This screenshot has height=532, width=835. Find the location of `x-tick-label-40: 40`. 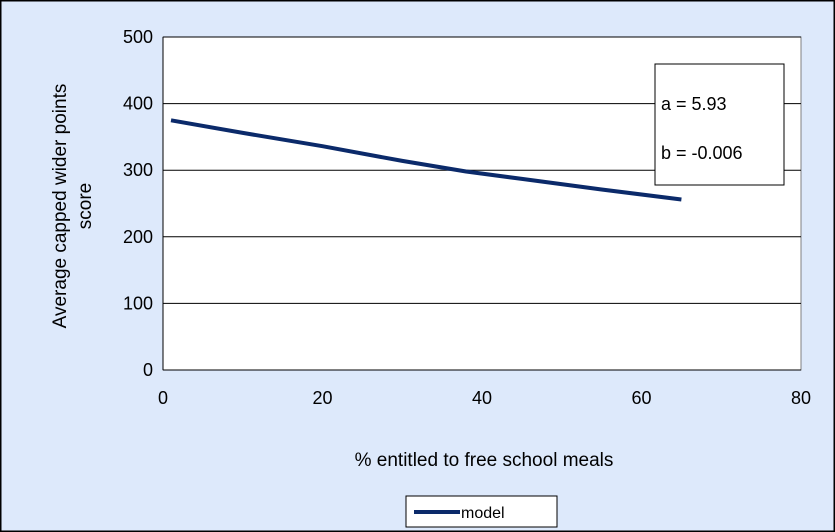

x-tick-label-40: 40 is located at coordinates (482, 398).